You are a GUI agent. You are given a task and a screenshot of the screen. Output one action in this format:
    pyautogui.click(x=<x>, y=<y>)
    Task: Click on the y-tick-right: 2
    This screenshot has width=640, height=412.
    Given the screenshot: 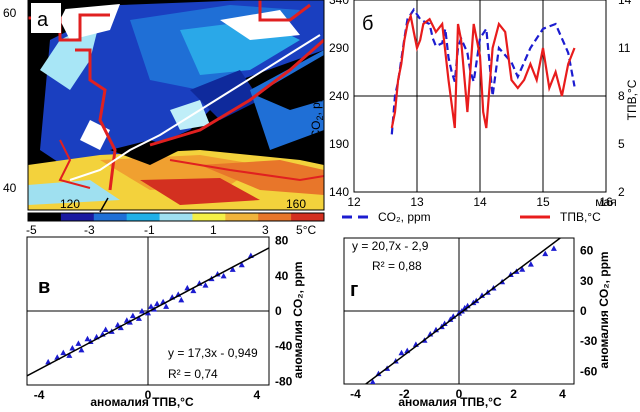 What is the action you would take?
    pyautogui.click(x=621, y=192)
    